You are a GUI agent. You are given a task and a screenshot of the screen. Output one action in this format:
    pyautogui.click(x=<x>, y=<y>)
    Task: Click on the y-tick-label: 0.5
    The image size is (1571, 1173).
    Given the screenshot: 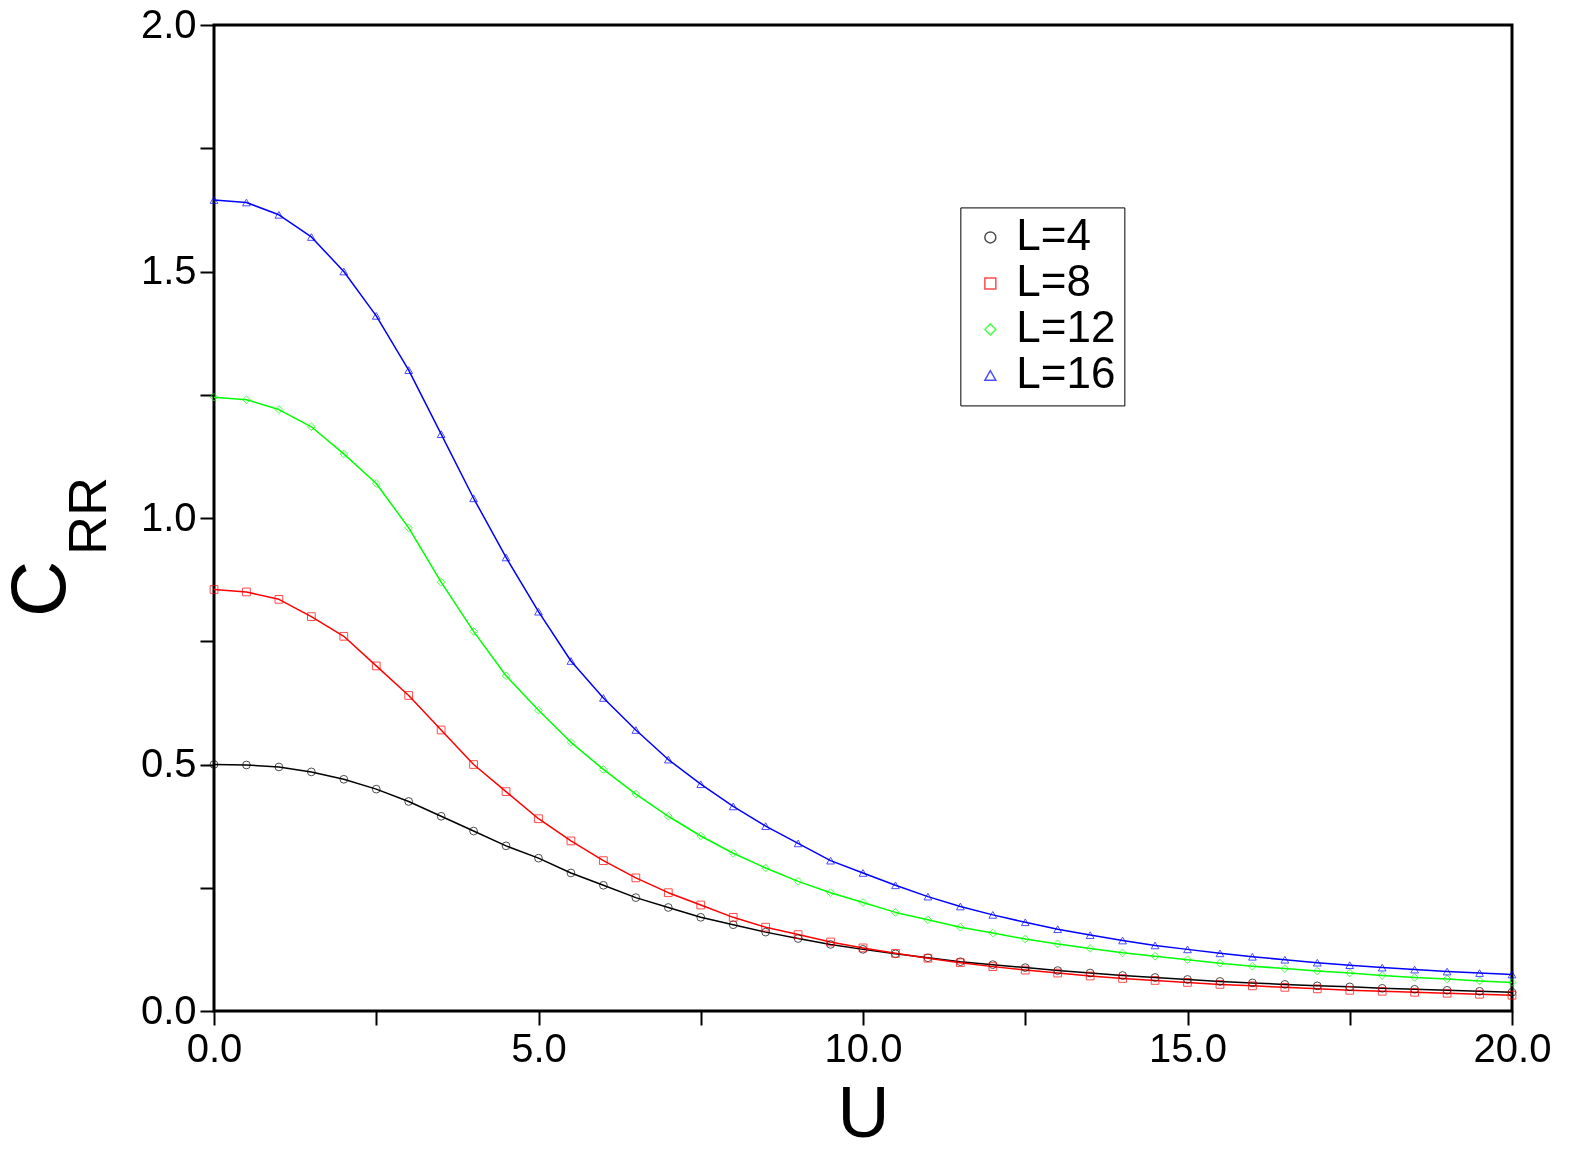 What is the action you would take?
    pyautogui.click(x=168, y=763)
    